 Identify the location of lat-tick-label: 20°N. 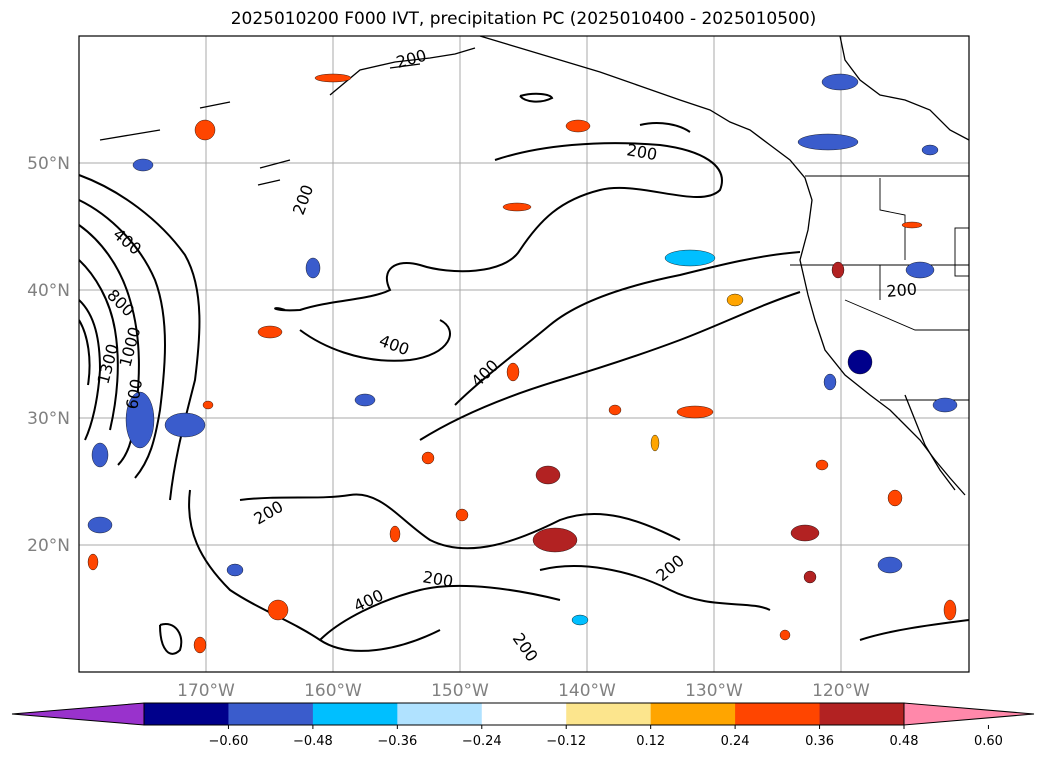
(48, 546).